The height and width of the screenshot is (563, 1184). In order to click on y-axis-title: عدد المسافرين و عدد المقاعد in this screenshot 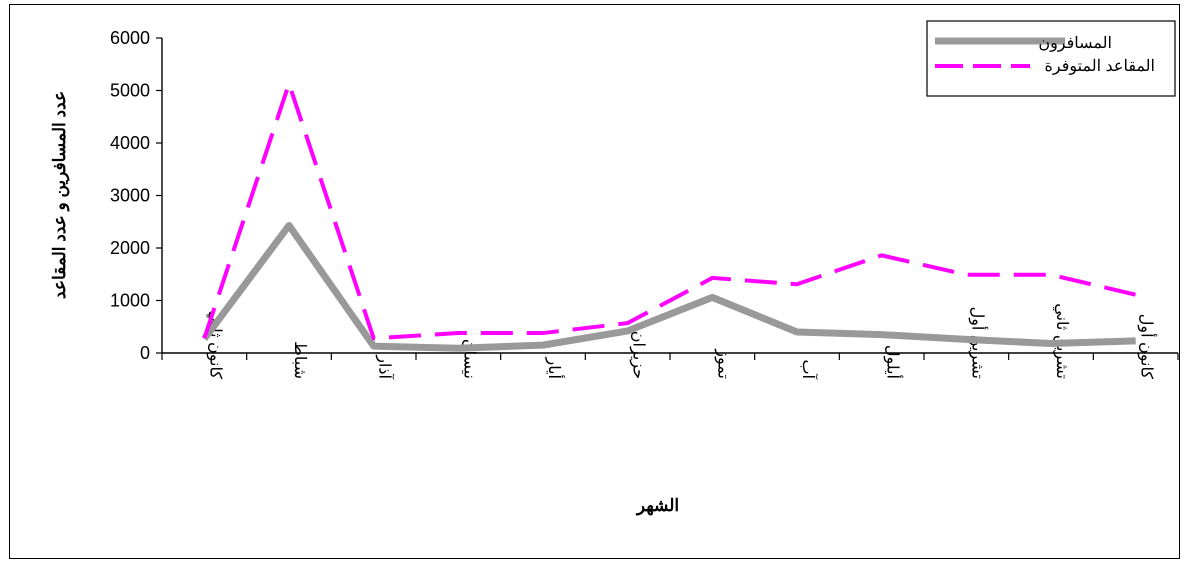, I will do `click(60, 195)`.